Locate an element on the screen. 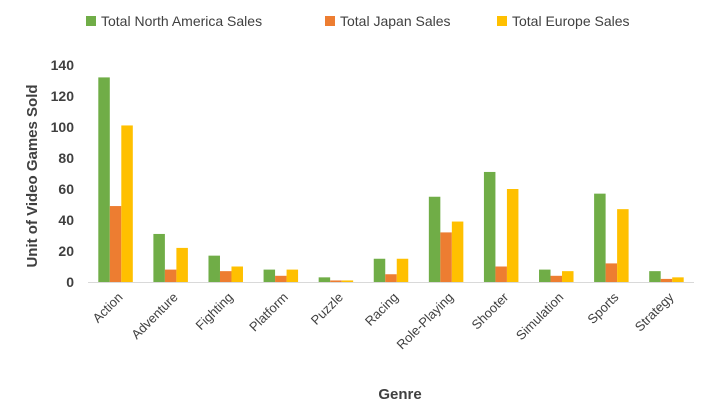 This screenshot has height=415, width=722. bar-group-role-playing is located at coordinates (446, 239).